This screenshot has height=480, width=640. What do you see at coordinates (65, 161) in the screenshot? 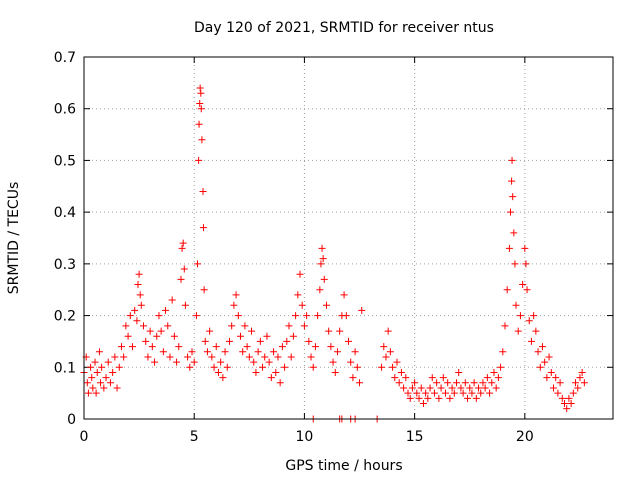
I see `y-tick-label: 0.5` at bounding box center [65, 161].